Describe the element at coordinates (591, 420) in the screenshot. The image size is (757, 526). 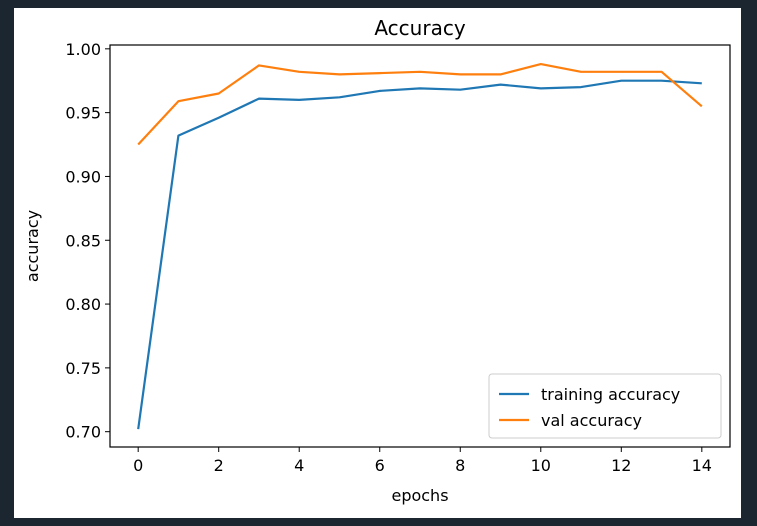
I see `legend-label: val accuracy` at that location.